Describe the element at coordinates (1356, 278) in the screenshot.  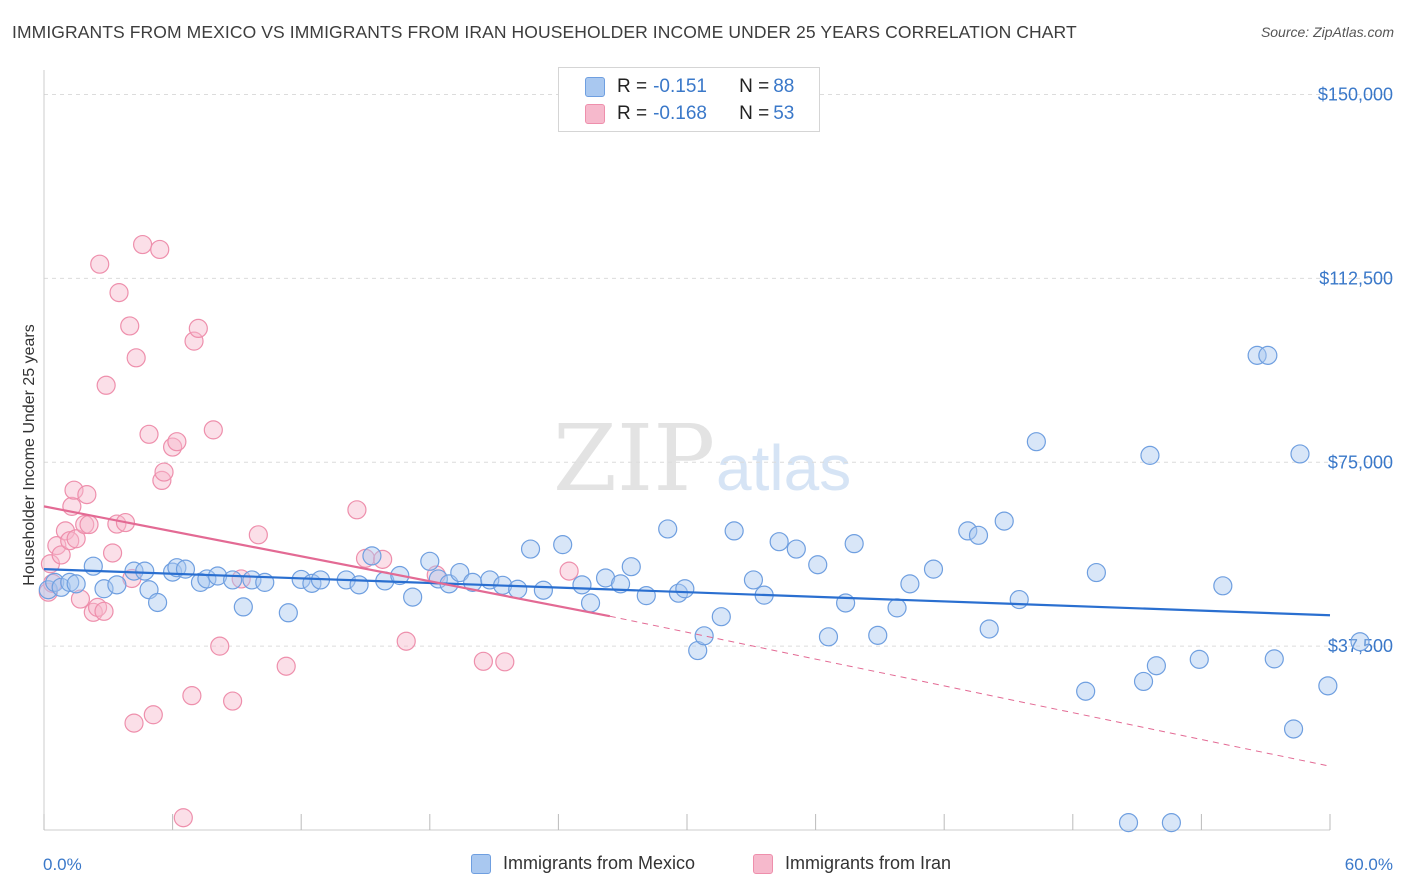
I see `y-tick-label: $112,500` at that location.